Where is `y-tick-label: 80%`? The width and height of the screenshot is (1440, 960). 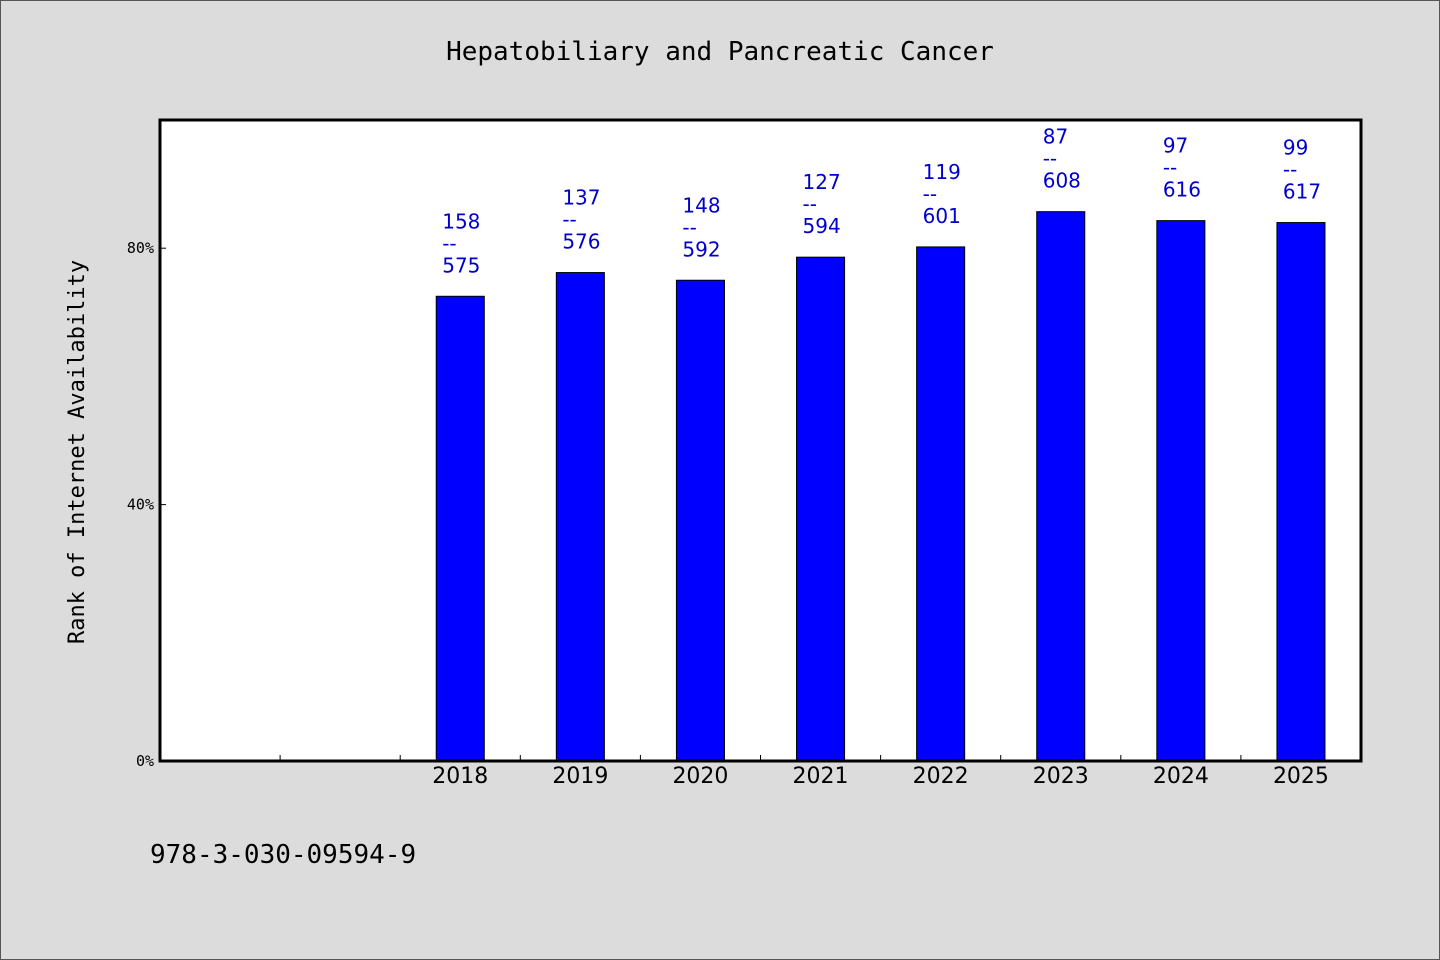 y-tick-label: 80% is located at coordinates (140, 248).